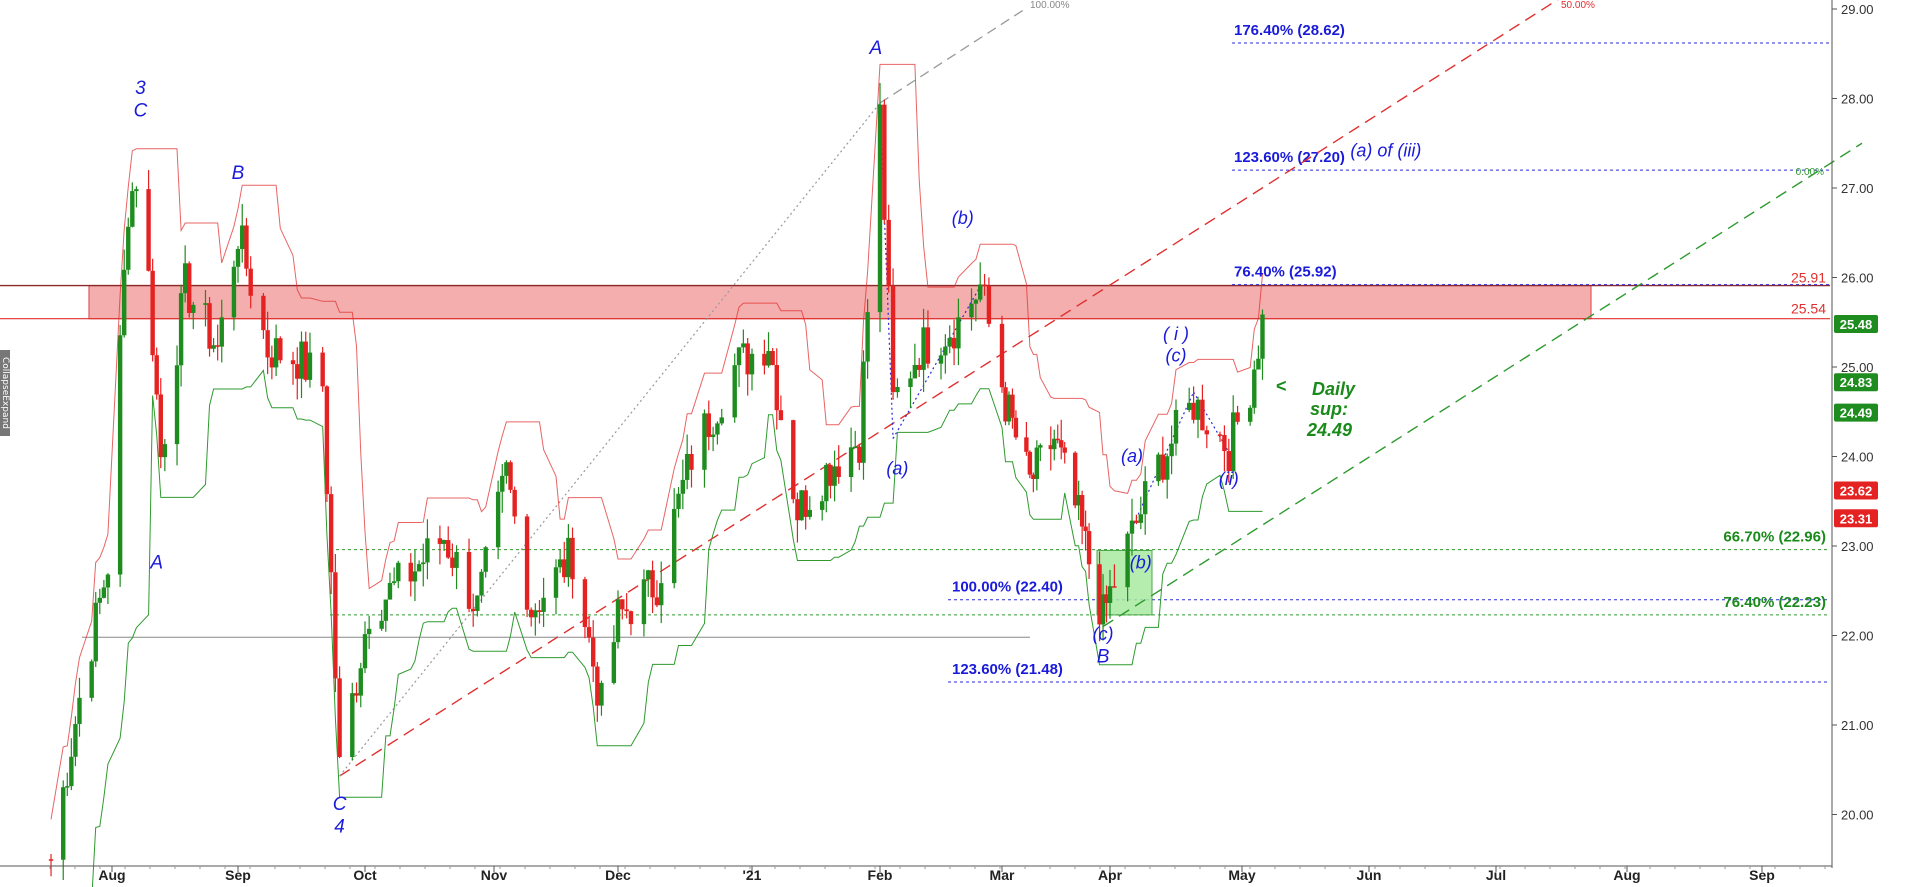 Image resolution: width=1909 pixels, height=887 pixels. I want to click on fib-label-upper: 123.60% (27.20), so click(1289, 157).